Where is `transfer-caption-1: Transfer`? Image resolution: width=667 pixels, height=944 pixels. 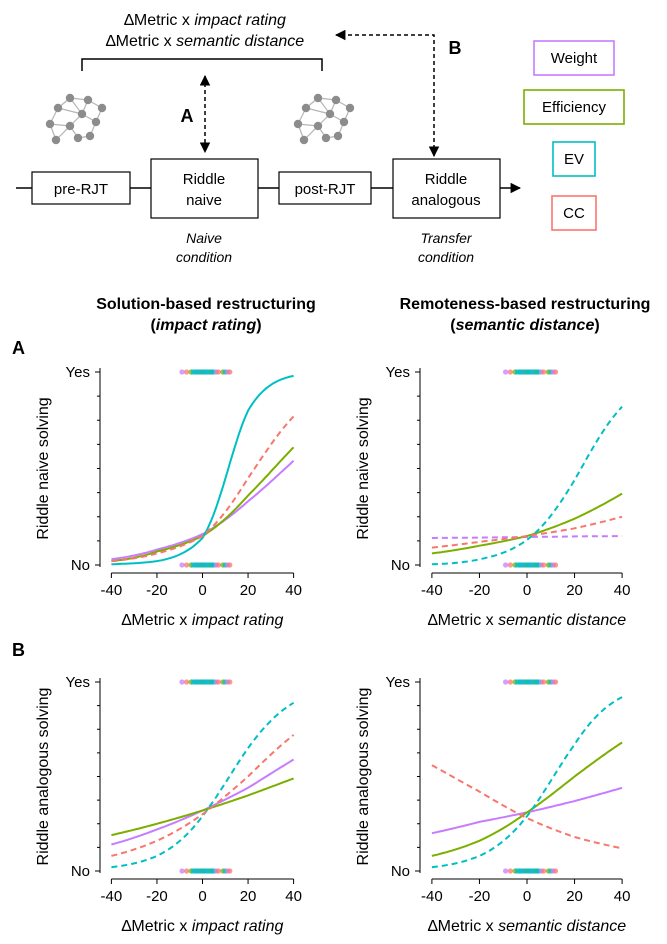
transfer-caption-1: Transfer is located at coordinates (446, 238).